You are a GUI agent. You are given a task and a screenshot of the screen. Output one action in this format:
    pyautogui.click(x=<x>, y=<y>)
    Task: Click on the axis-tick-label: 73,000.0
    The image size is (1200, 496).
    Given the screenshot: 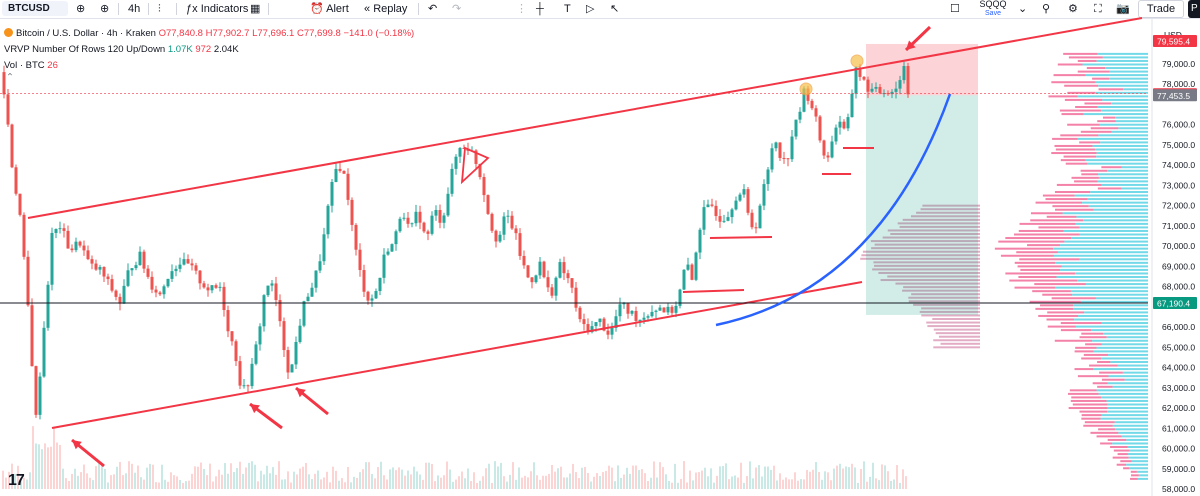 What is the action you would take?
    pyautogui.click(x=1178, y=185)
    